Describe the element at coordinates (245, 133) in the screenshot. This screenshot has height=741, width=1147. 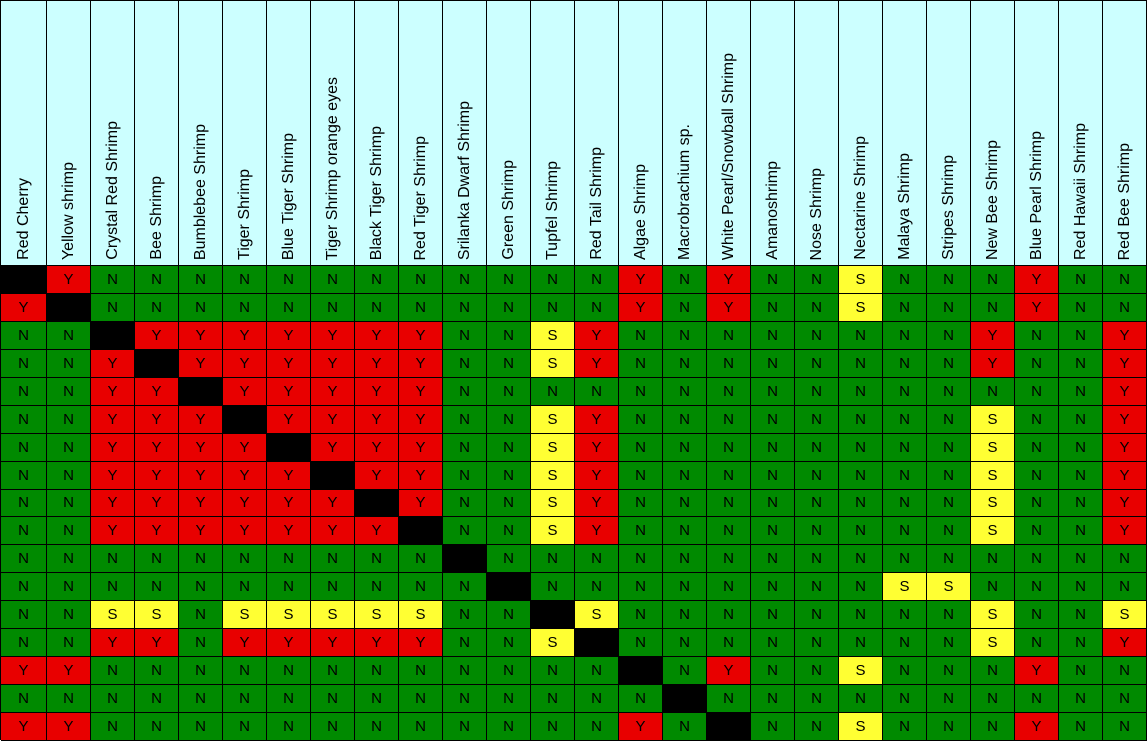
I see `column-header: Tiger Shrimp` at that location.